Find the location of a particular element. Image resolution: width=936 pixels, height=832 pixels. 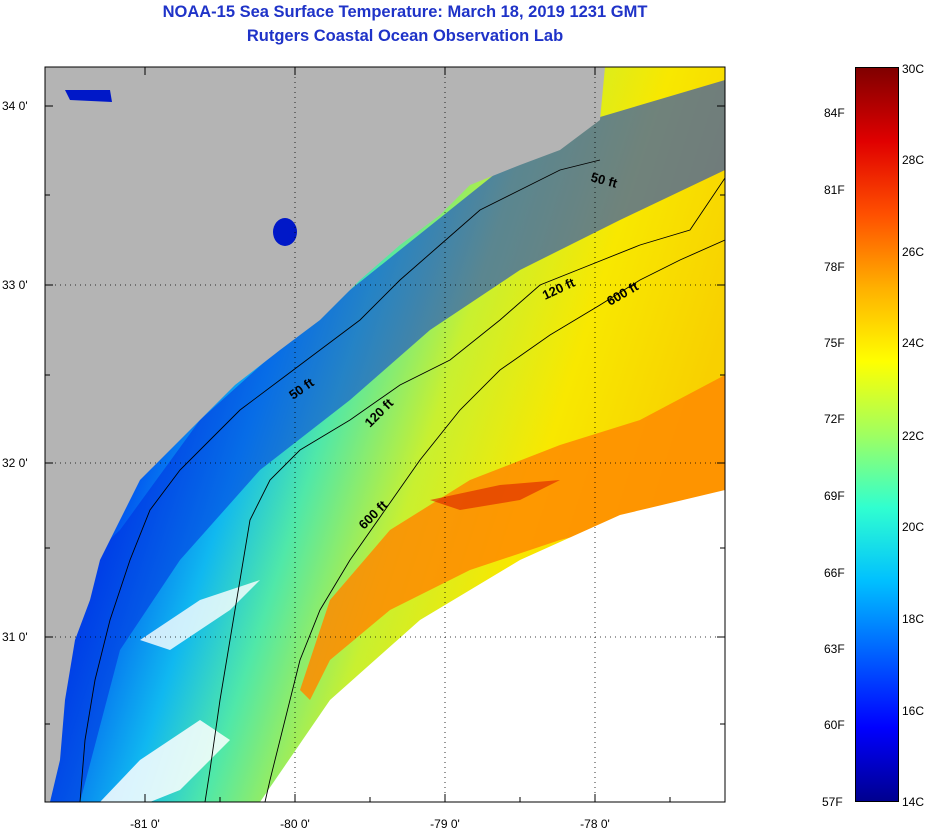

colorbar-c-label: 28C is located at coordinates (913, 160).